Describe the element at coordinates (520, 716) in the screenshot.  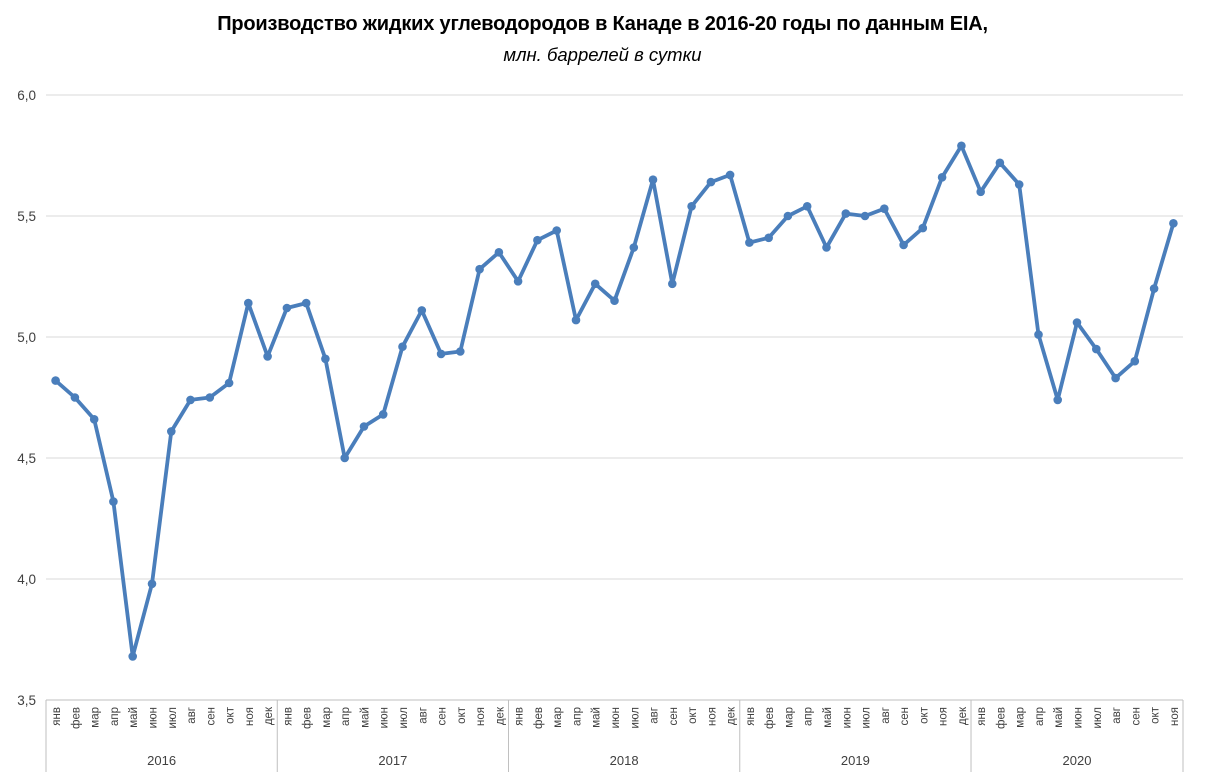
I see `x-axis-month-label: янв` at that location.